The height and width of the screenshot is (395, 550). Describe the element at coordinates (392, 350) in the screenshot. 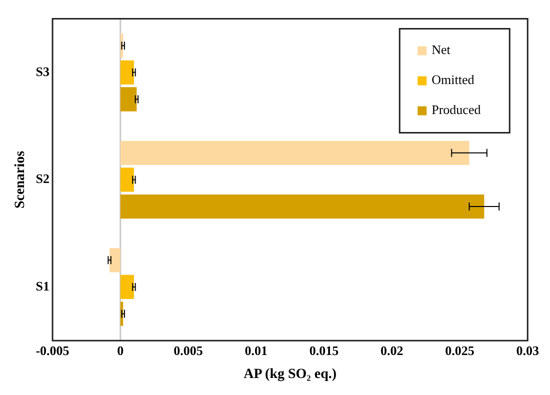

I see `x-tick-label: 0.02` at that location.